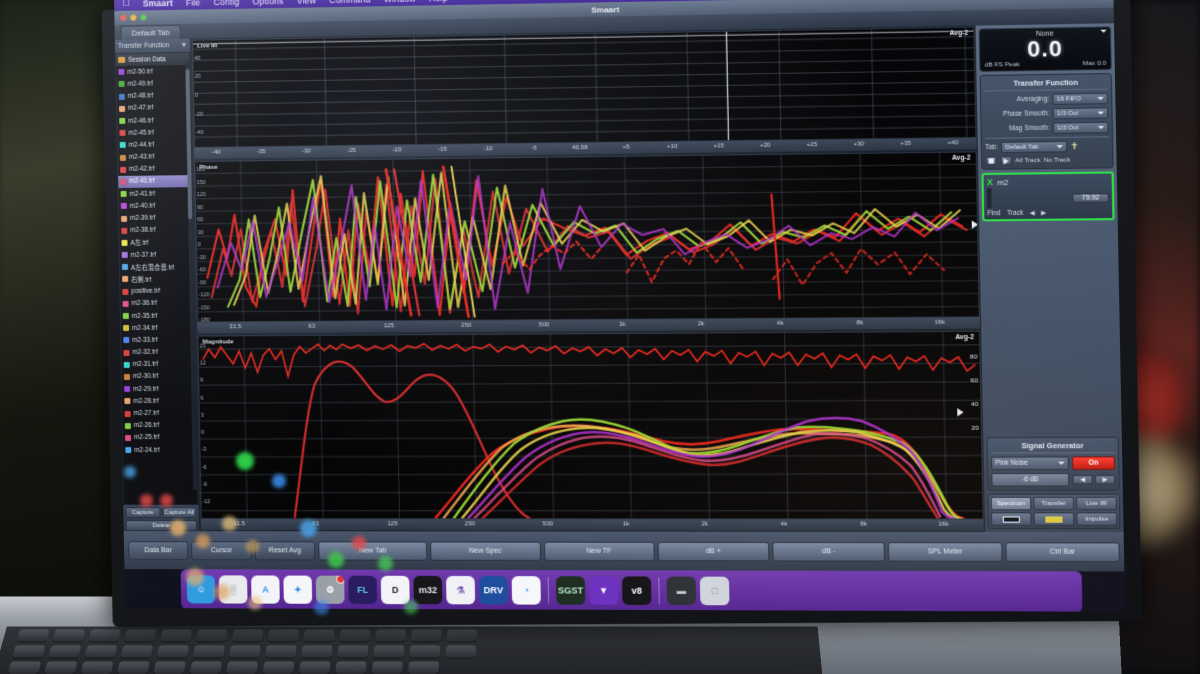  Describe the element at coordinates (152, 45) in the screenshot. I see `sidebar-header: Transfer Function ▼` at that location.